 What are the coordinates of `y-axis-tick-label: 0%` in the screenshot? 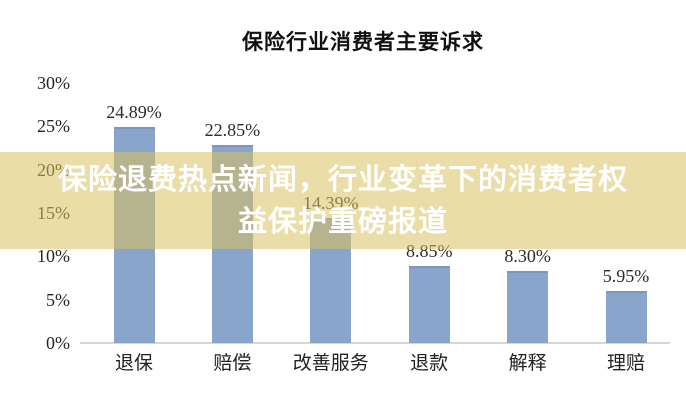 It's located at (58, 343).